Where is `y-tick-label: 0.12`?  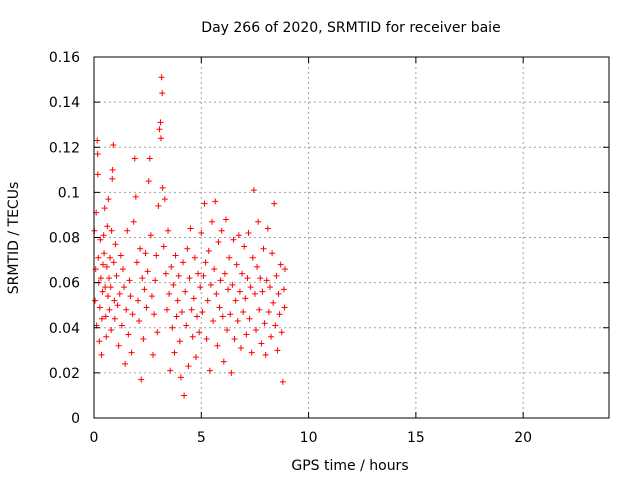
y-tick-label: 0.12 is located at coordinates (64, 148).